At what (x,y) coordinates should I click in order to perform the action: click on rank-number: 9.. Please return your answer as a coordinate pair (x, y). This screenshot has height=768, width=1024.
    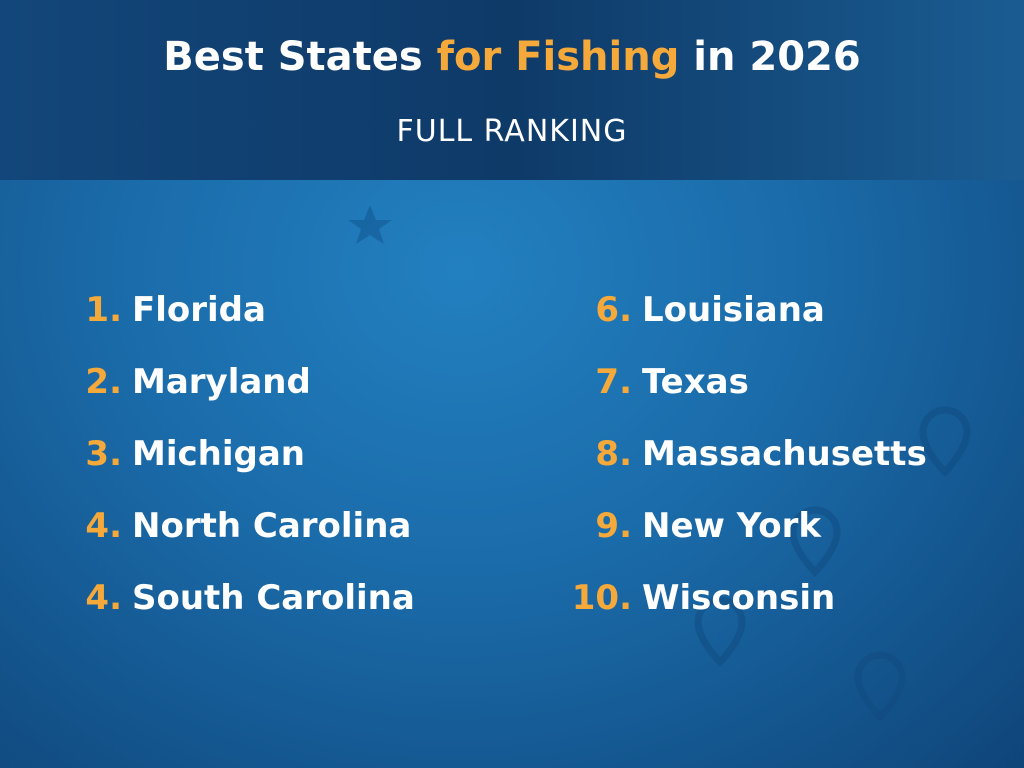
    Looking at the image, I should click on (613, 526).